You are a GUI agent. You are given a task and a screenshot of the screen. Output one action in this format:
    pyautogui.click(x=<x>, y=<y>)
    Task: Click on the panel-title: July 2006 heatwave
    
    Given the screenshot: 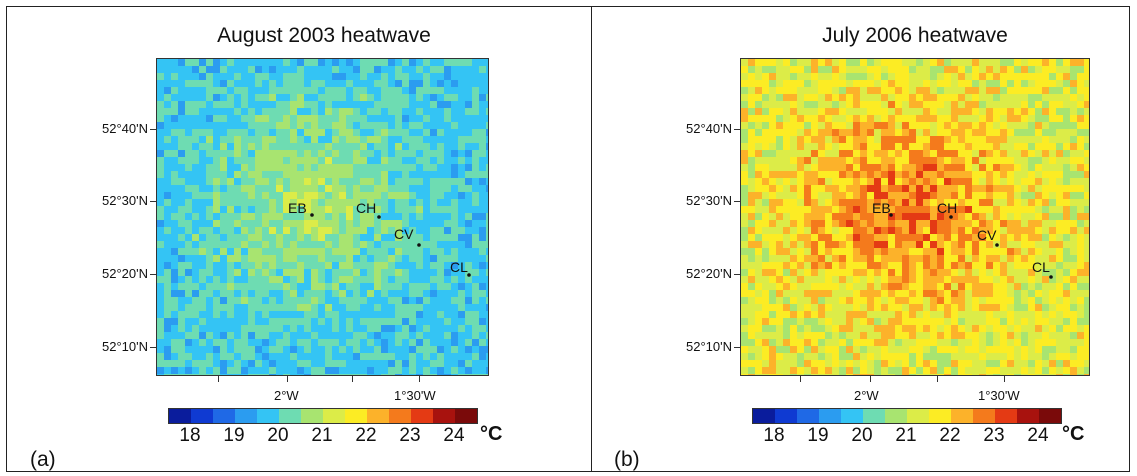 What is the action you would take?
    pyautogui.click(x=915, y=35)
    